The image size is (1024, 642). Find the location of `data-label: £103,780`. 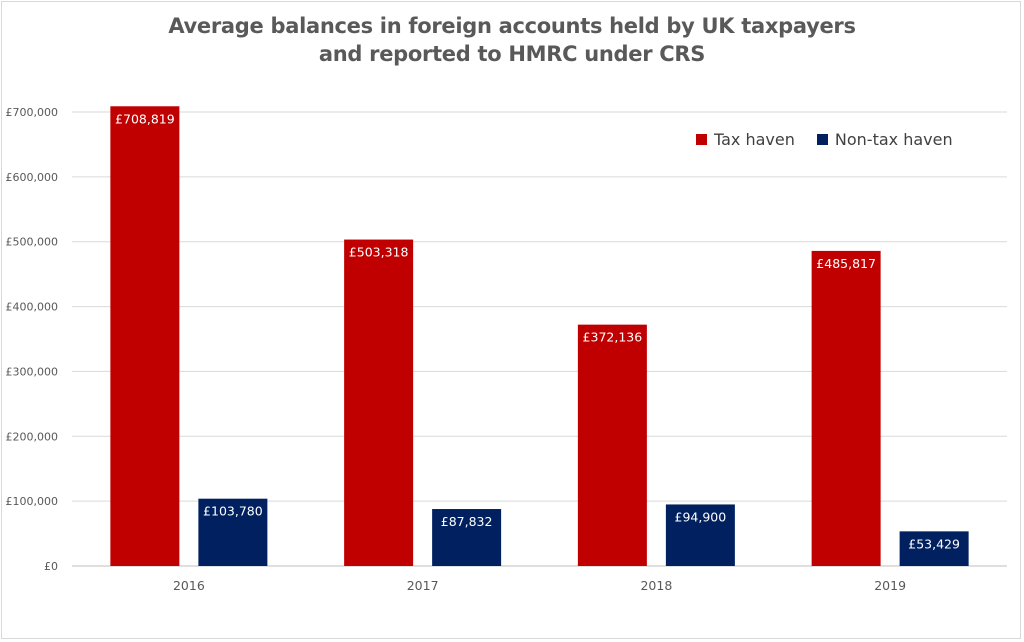

data-label: £103,780 is located at coordinates (233, 511).